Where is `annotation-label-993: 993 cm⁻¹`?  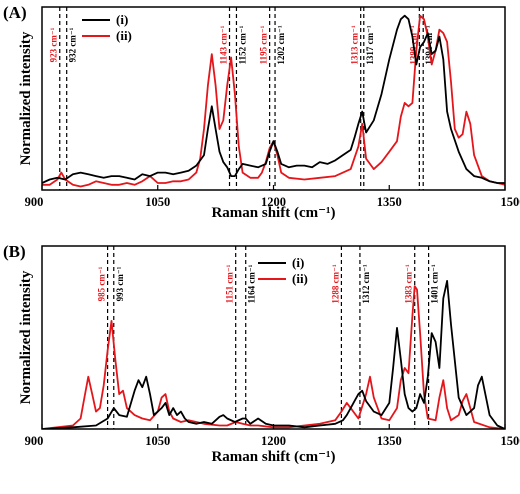 annotation-label-993: 993 cm⁻¹ is located at coordinates (120, 283).